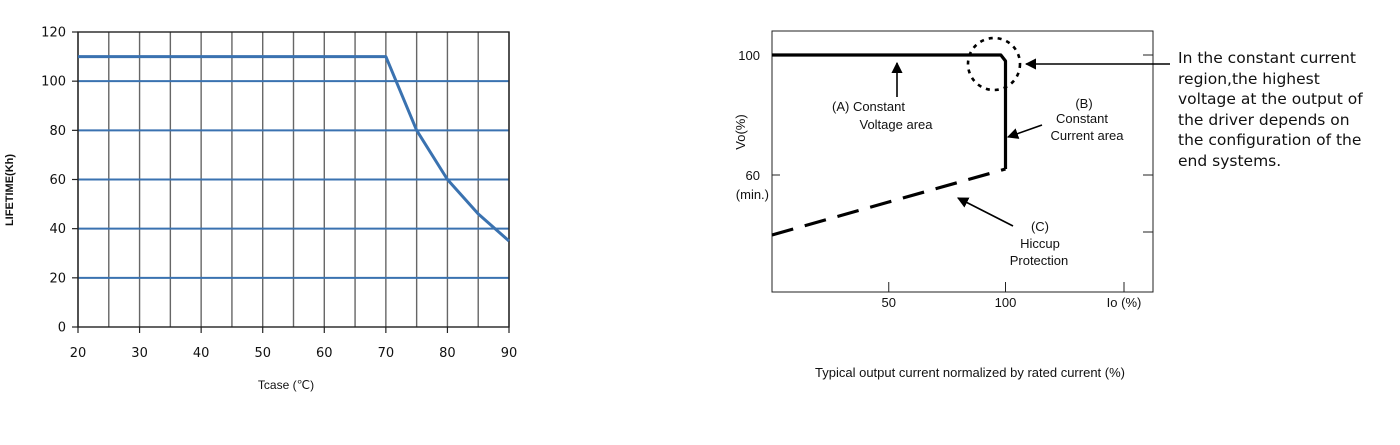  What do you see at coordinates (1264, 119) in the screenshot?
I see `note-line: the driver depends on` at bounding box center [1264, 119].